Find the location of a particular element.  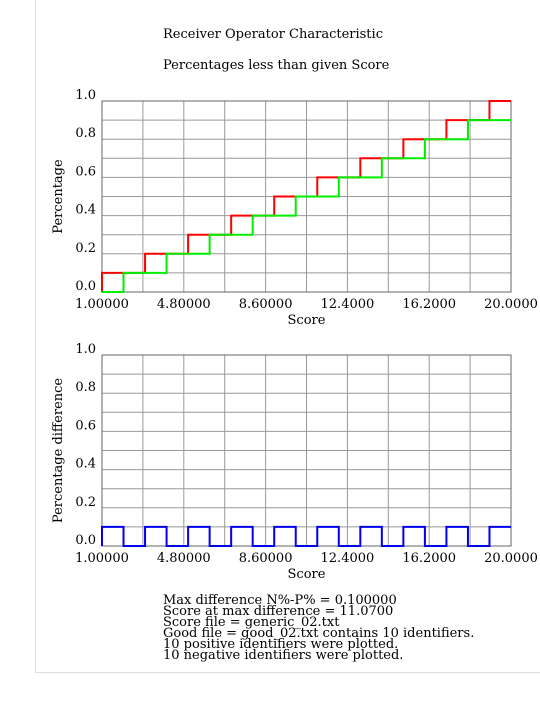

y-axis-label: Percentage is located at coordinates (58, 196).